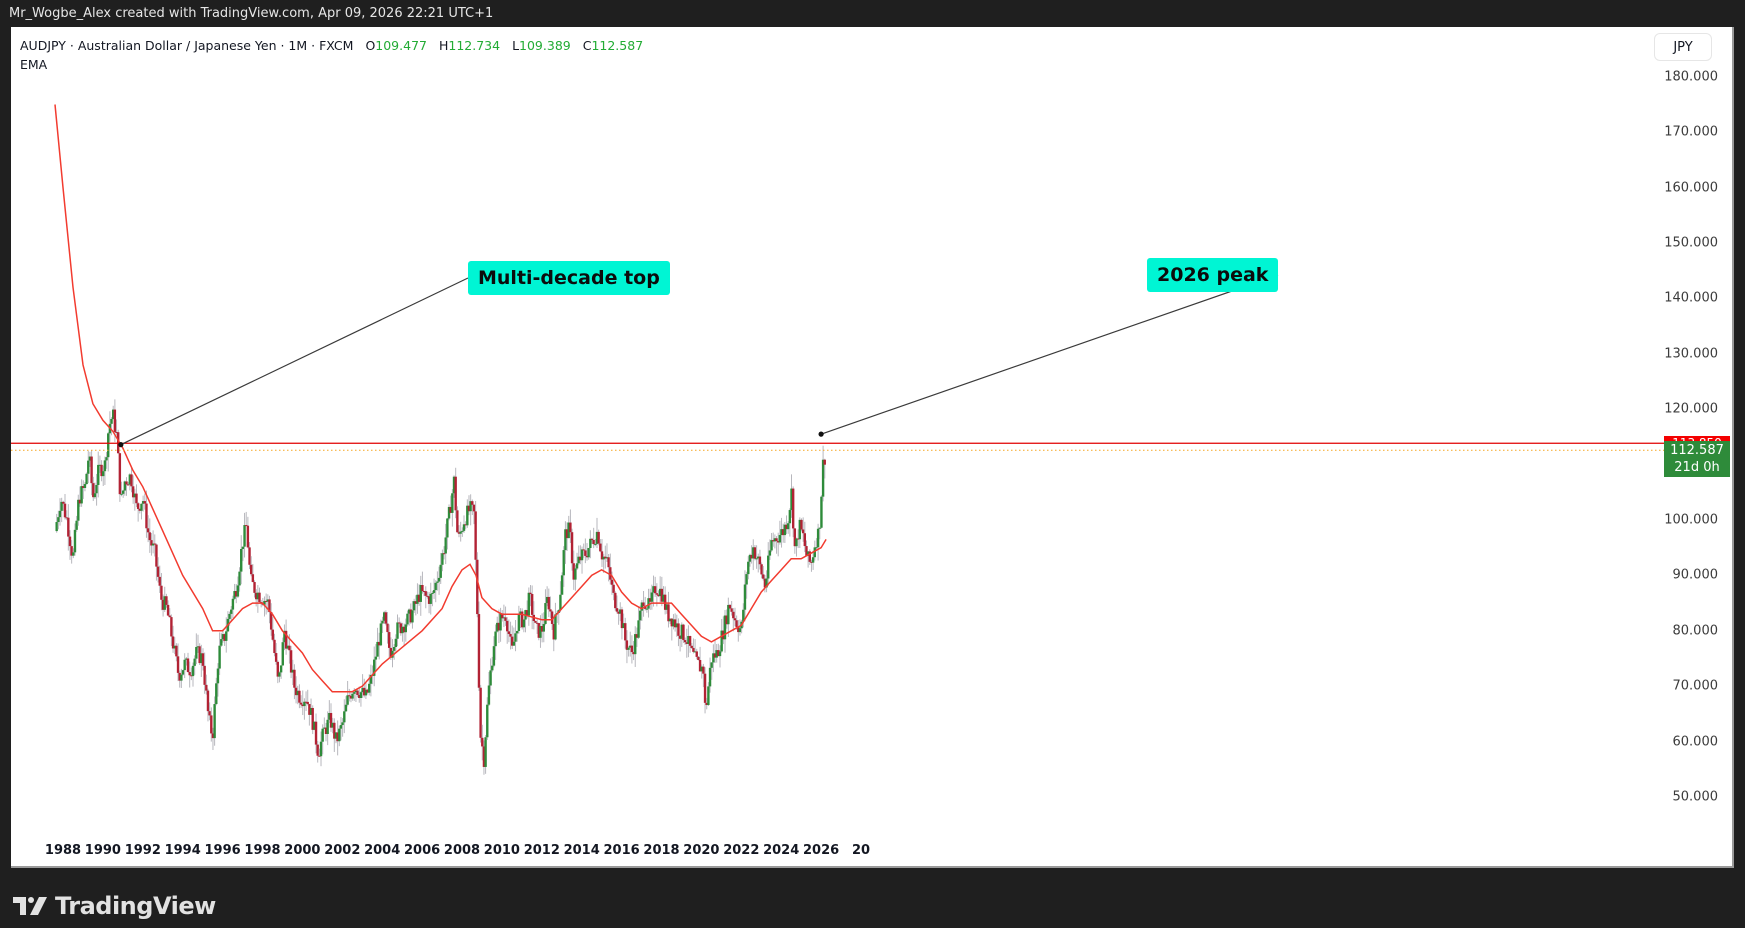 This screenshot has height=928, width=1745. I want to click on brand-name: TradingView, so click(135, 906).